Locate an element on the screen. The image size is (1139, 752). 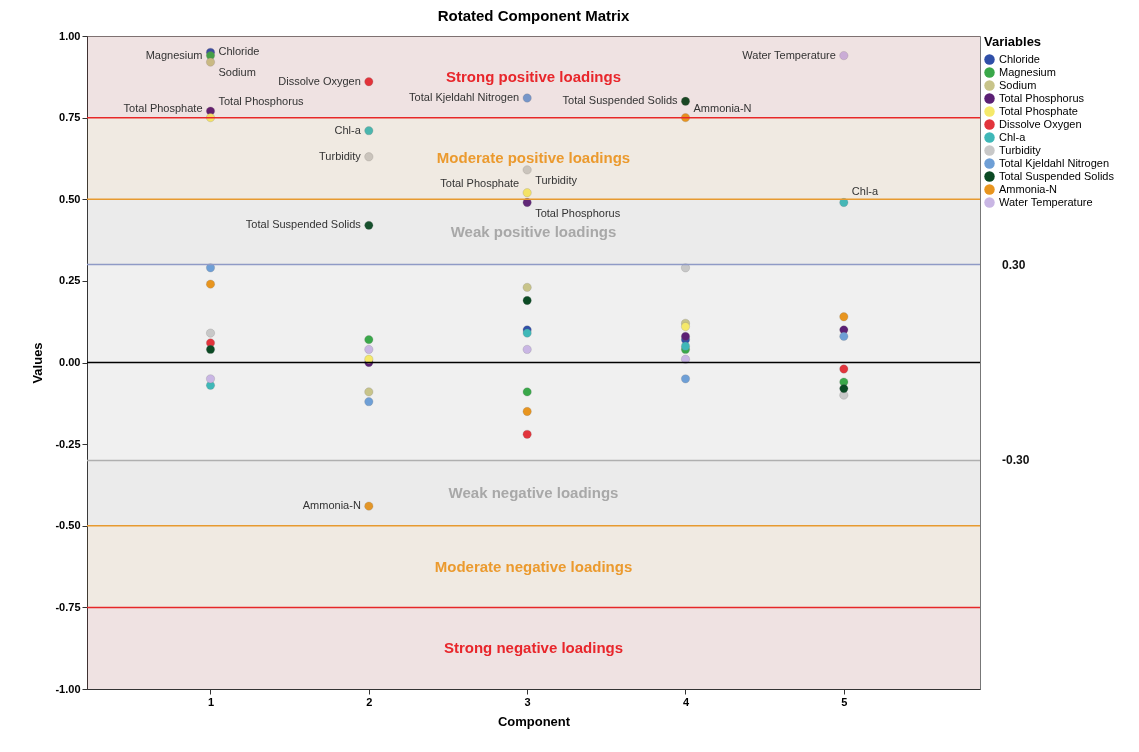
band-label: Strong positive loadings is located at coordinates (533, 76).